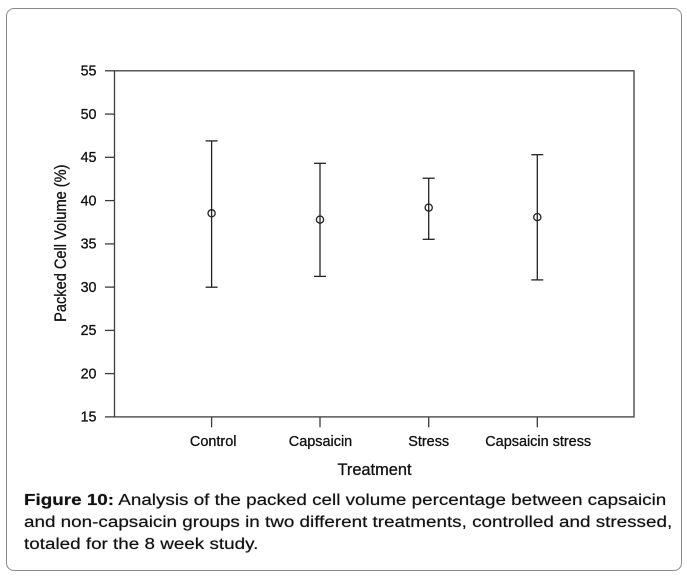  Describe the element at coordinates (538, 442) in the screenshot. I see `svg-text: Capsaicin stress` at that location.